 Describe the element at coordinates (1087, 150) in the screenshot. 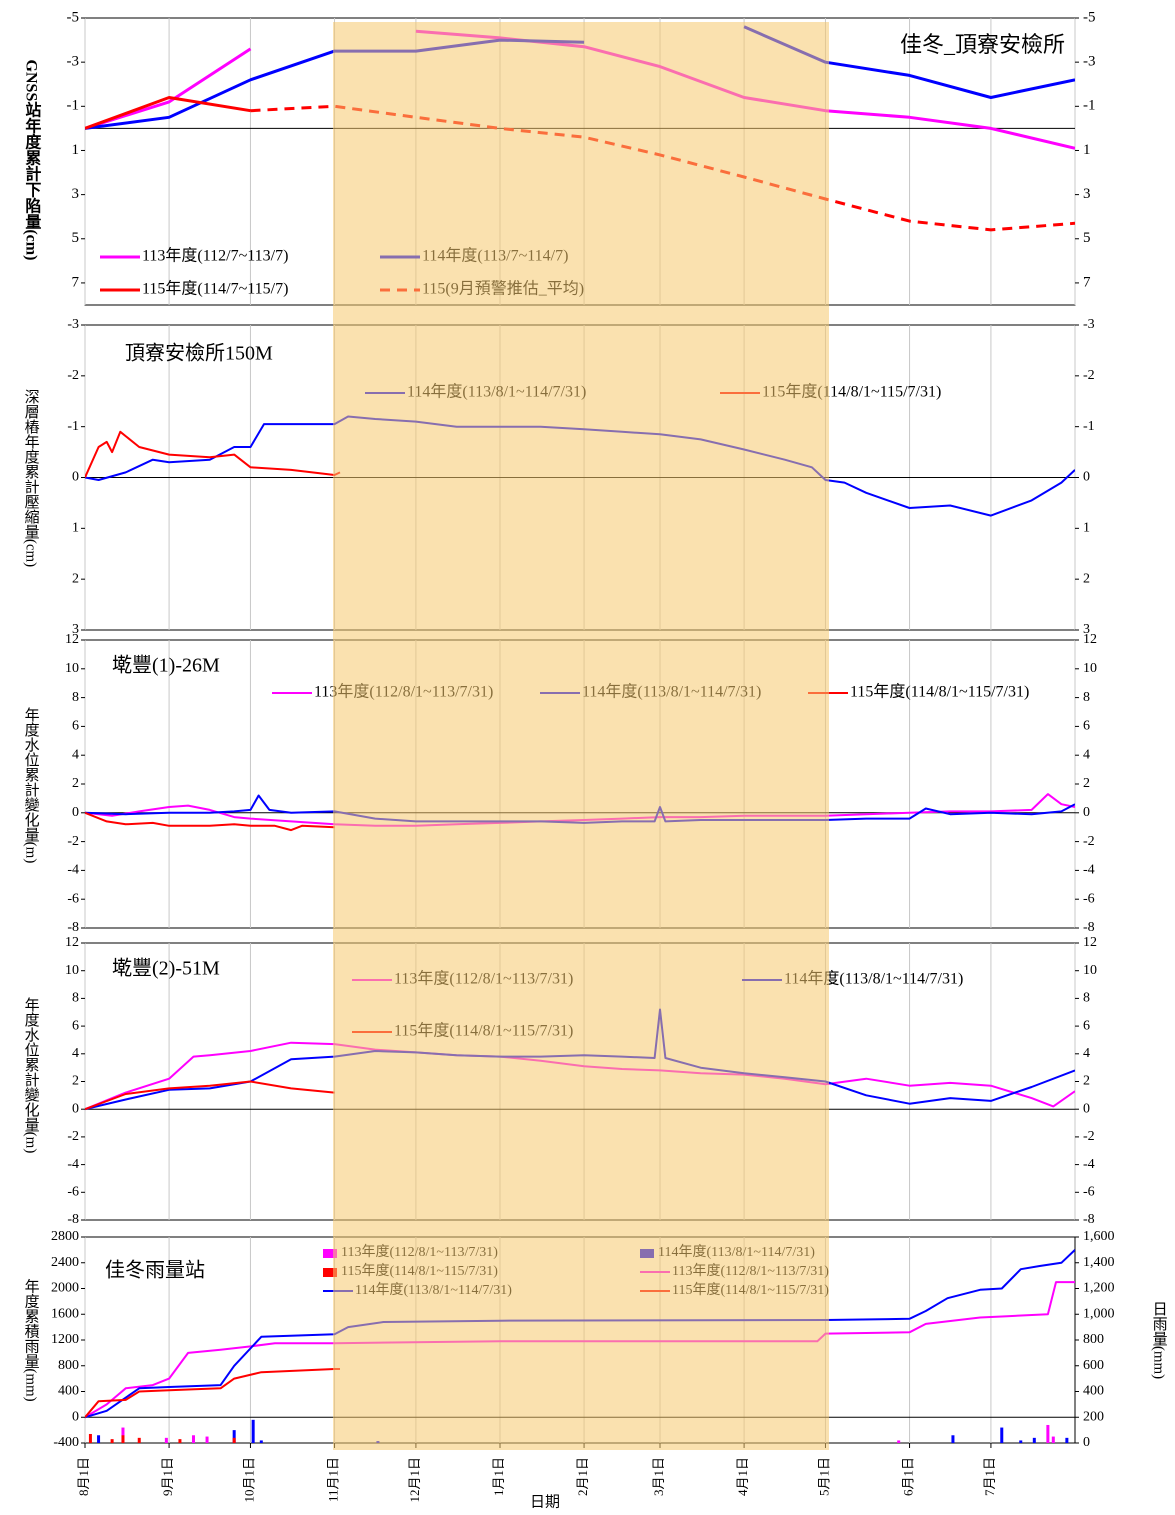

I see `y-tick-label-right: 1` at that location.